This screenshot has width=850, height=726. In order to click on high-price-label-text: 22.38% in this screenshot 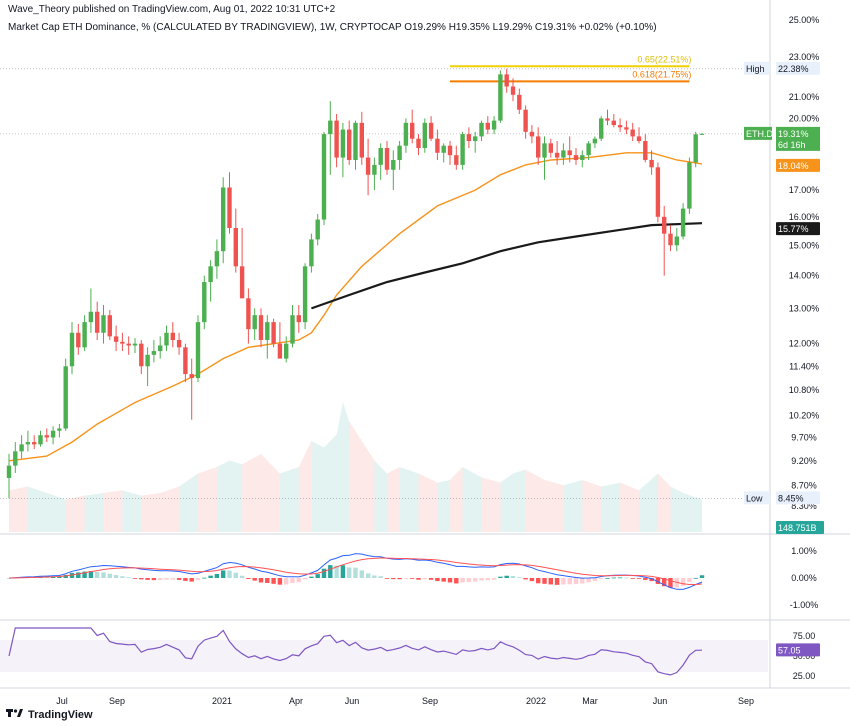, I will do `click(793, 69)`.